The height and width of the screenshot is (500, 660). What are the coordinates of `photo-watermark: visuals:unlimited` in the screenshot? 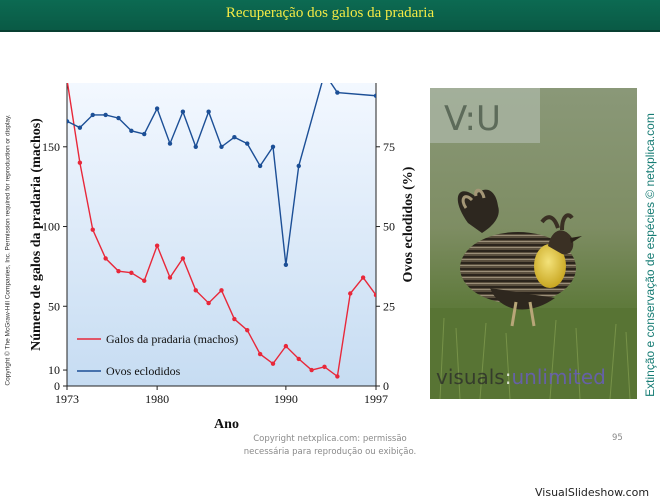 It's located at (521, 377).